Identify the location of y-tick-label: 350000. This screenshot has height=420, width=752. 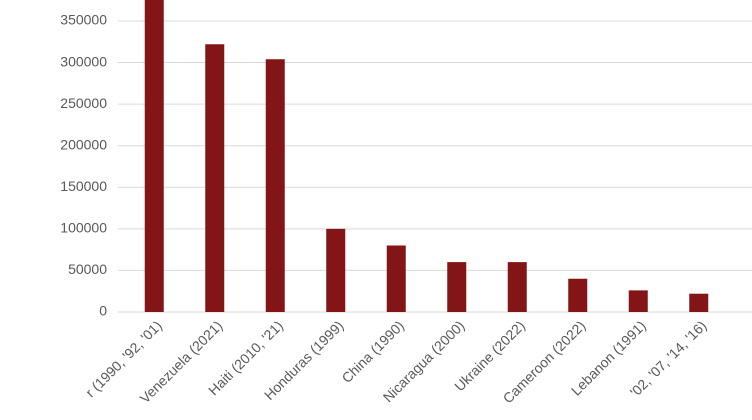
(83, 20).